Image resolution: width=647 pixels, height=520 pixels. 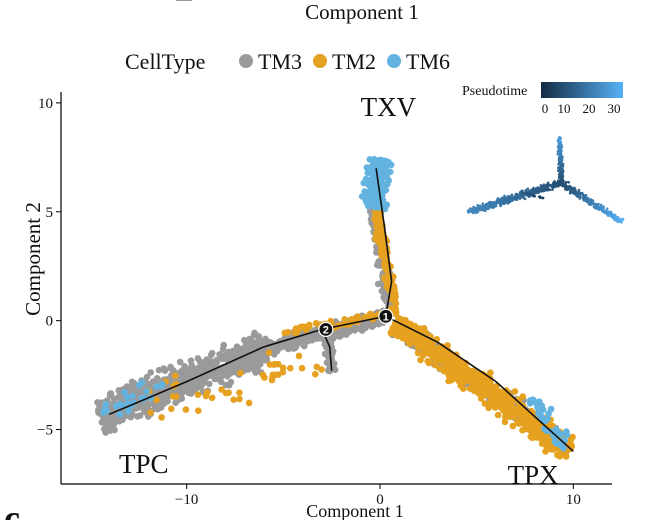 I want to click on branch-point-1: 1, so click(x=386, y=316).